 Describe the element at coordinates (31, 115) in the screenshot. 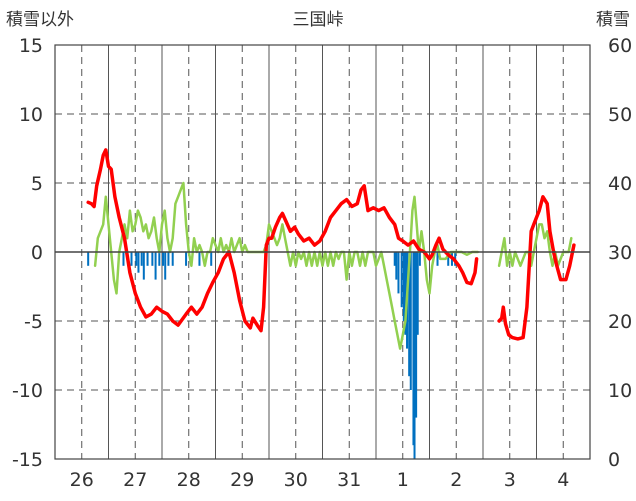

I see `y-tick-left: 10` at that location.